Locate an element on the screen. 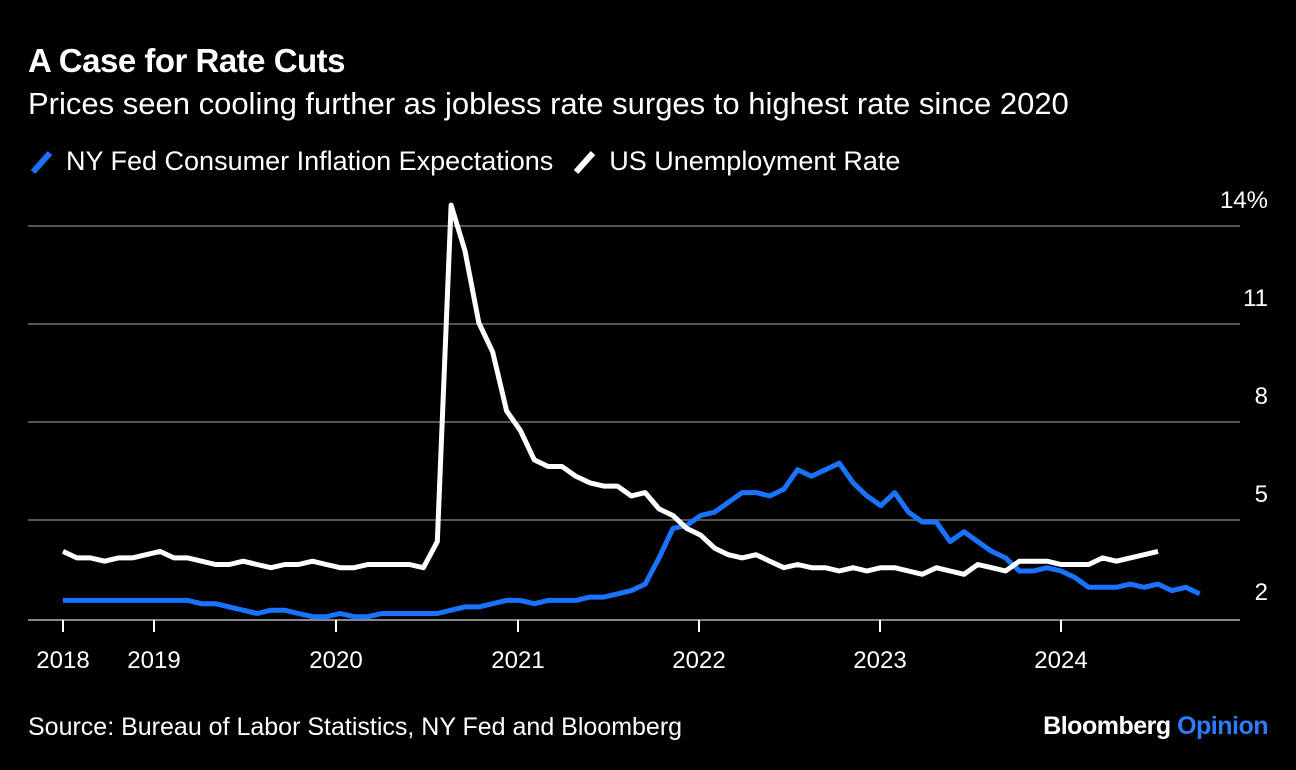 The height and width of the screenshot is (770, 1296). x-tick-label: 2020 is located at coordinates (335, 660).